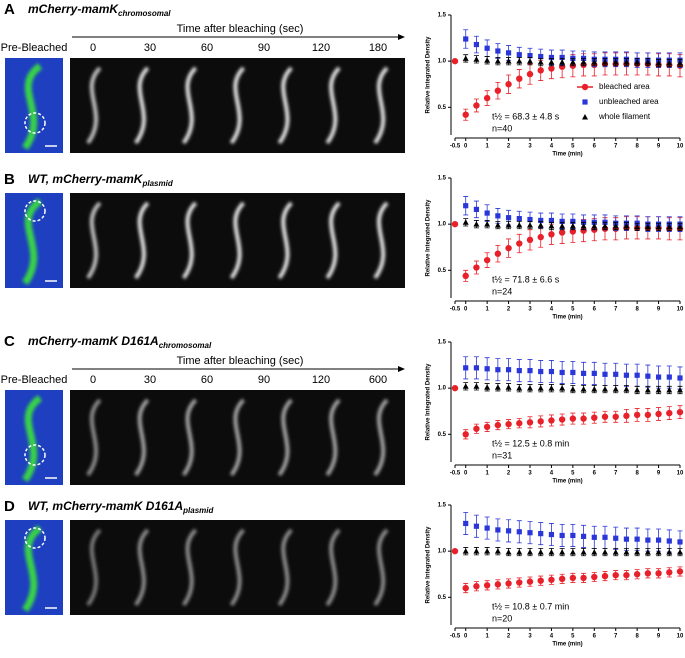 The image size is (685, 658). I want to click on panel-label: A, so click(9, 9).